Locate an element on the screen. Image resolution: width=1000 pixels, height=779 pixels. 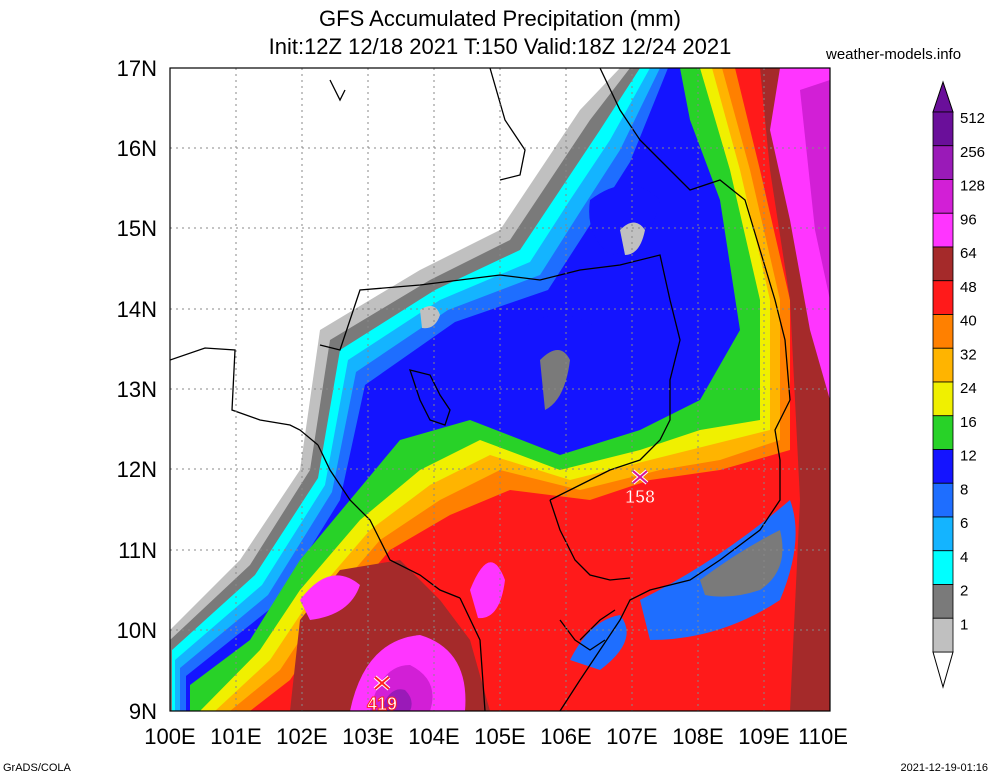
lat-label: 9N is located at coordinates (143, 711).